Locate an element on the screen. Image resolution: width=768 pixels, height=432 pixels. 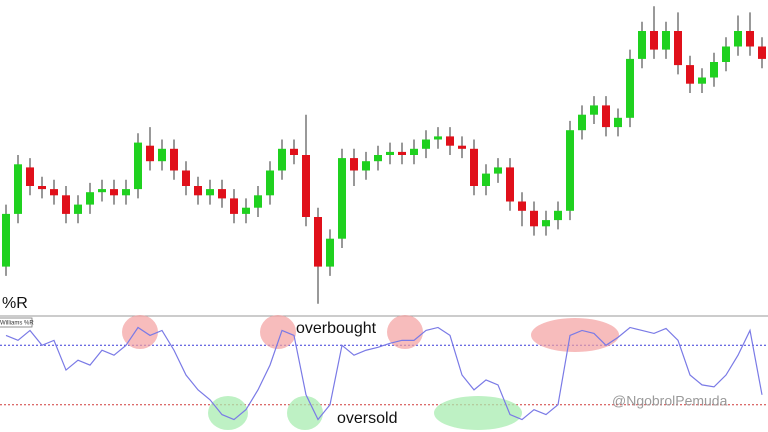
indicator-label: Williams %R is located at coordinates (17, 324).